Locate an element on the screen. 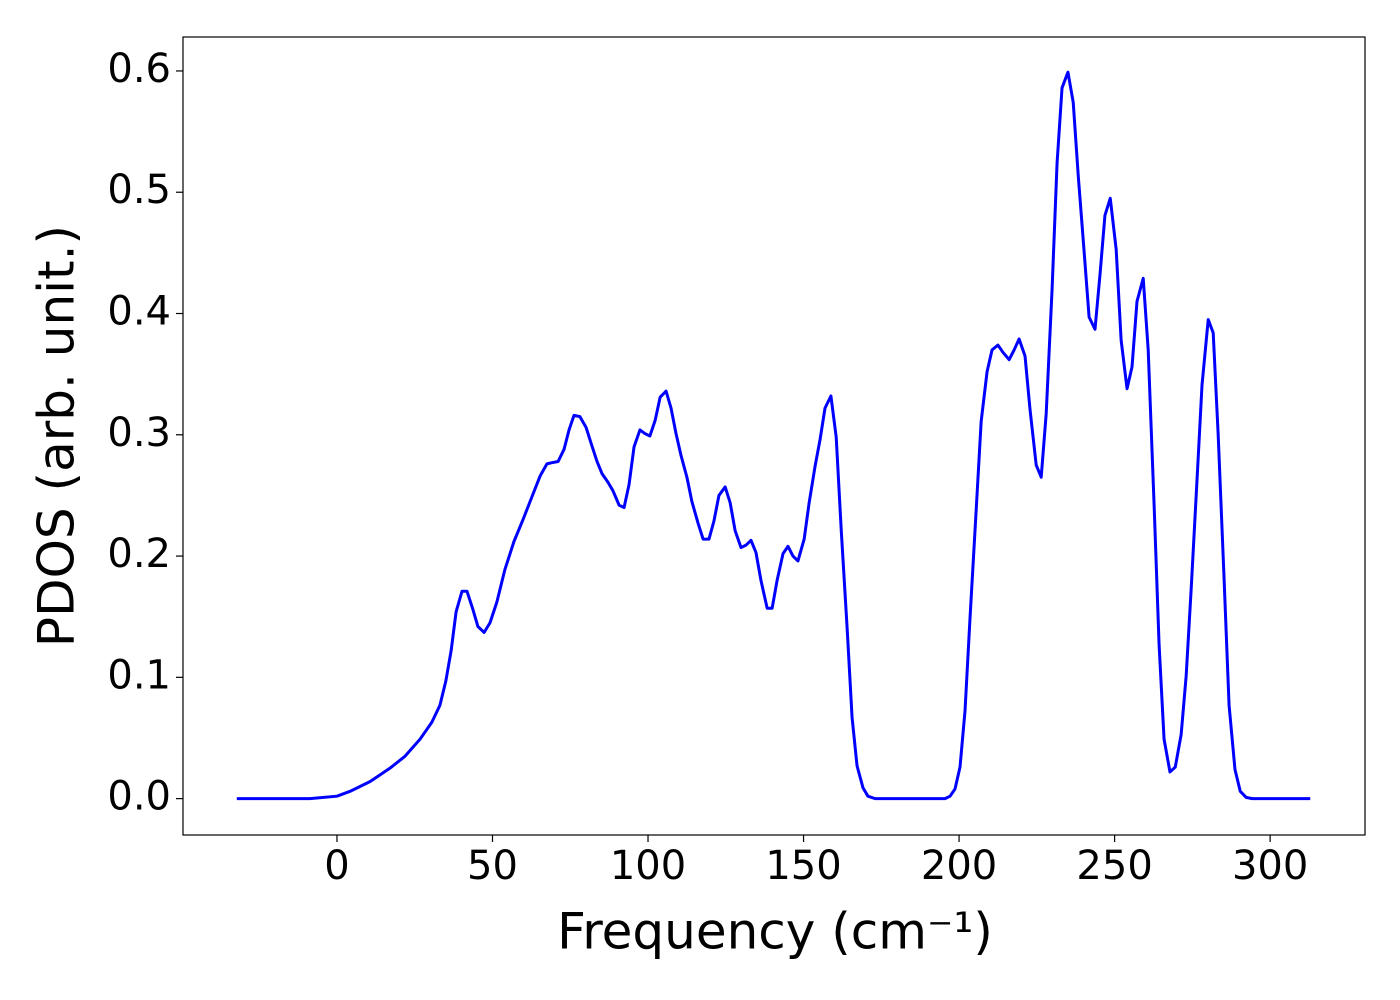  x-tick-label: 250 is located at coordinates (1114, 866).